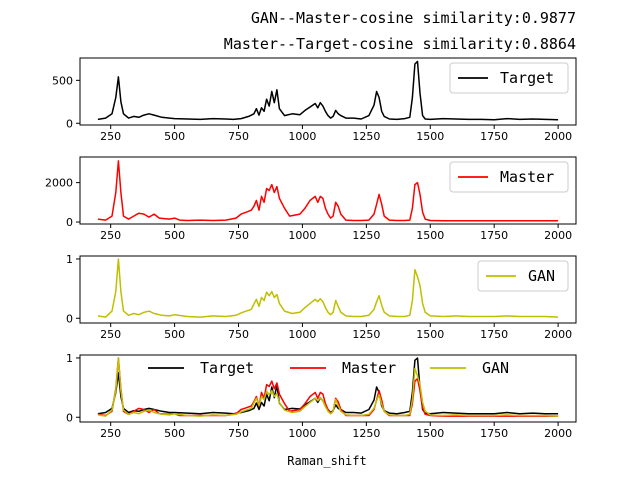  I want to click on series-line-gan-gan, so click(328, 288).